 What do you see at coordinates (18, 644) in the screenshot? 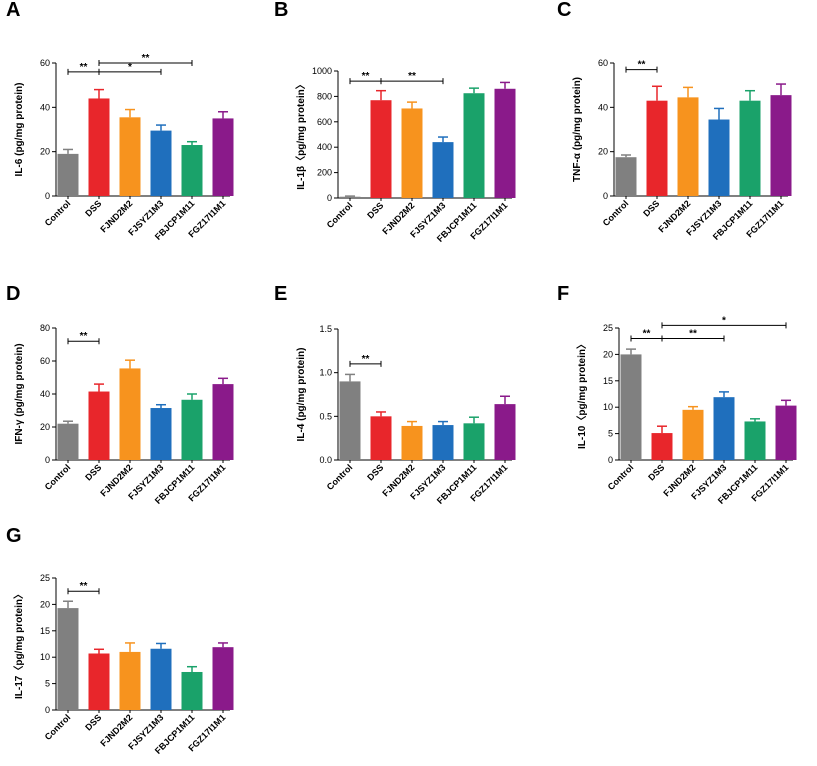
I see `y-axis-title: IL-17〈pg/mg protein〉` at bounding box center [18, 644].